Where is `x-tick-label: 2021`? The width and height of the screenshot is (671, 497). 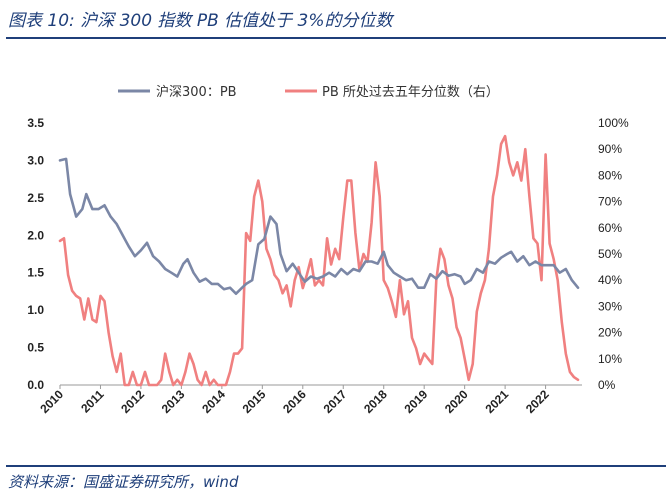
x-tick-label: 2021 is located at coordinates (496, 401).